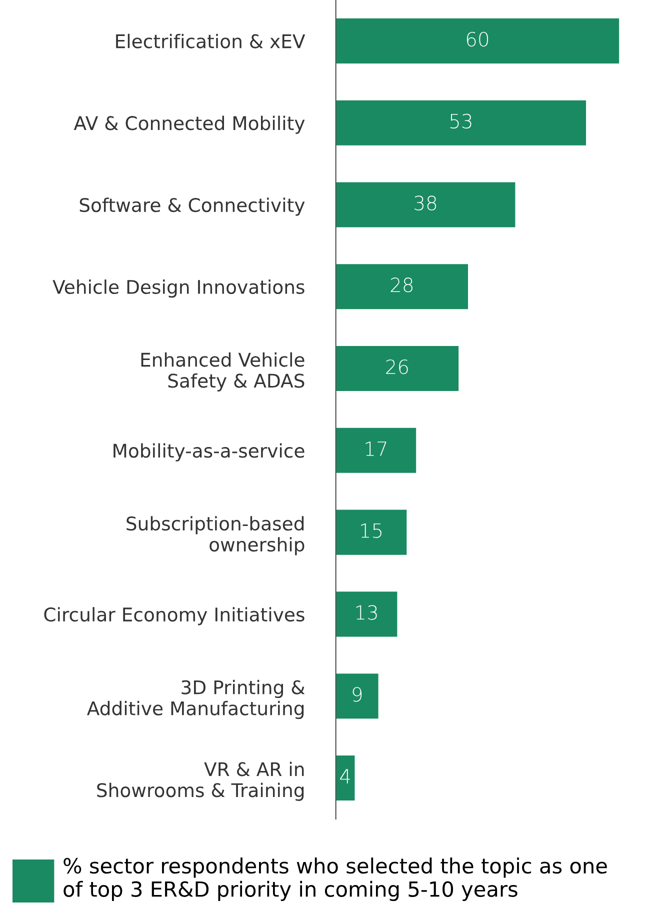 The height and width of the screenshot is (915, 665). I want to click on data-label: 38, so click(425, 203).